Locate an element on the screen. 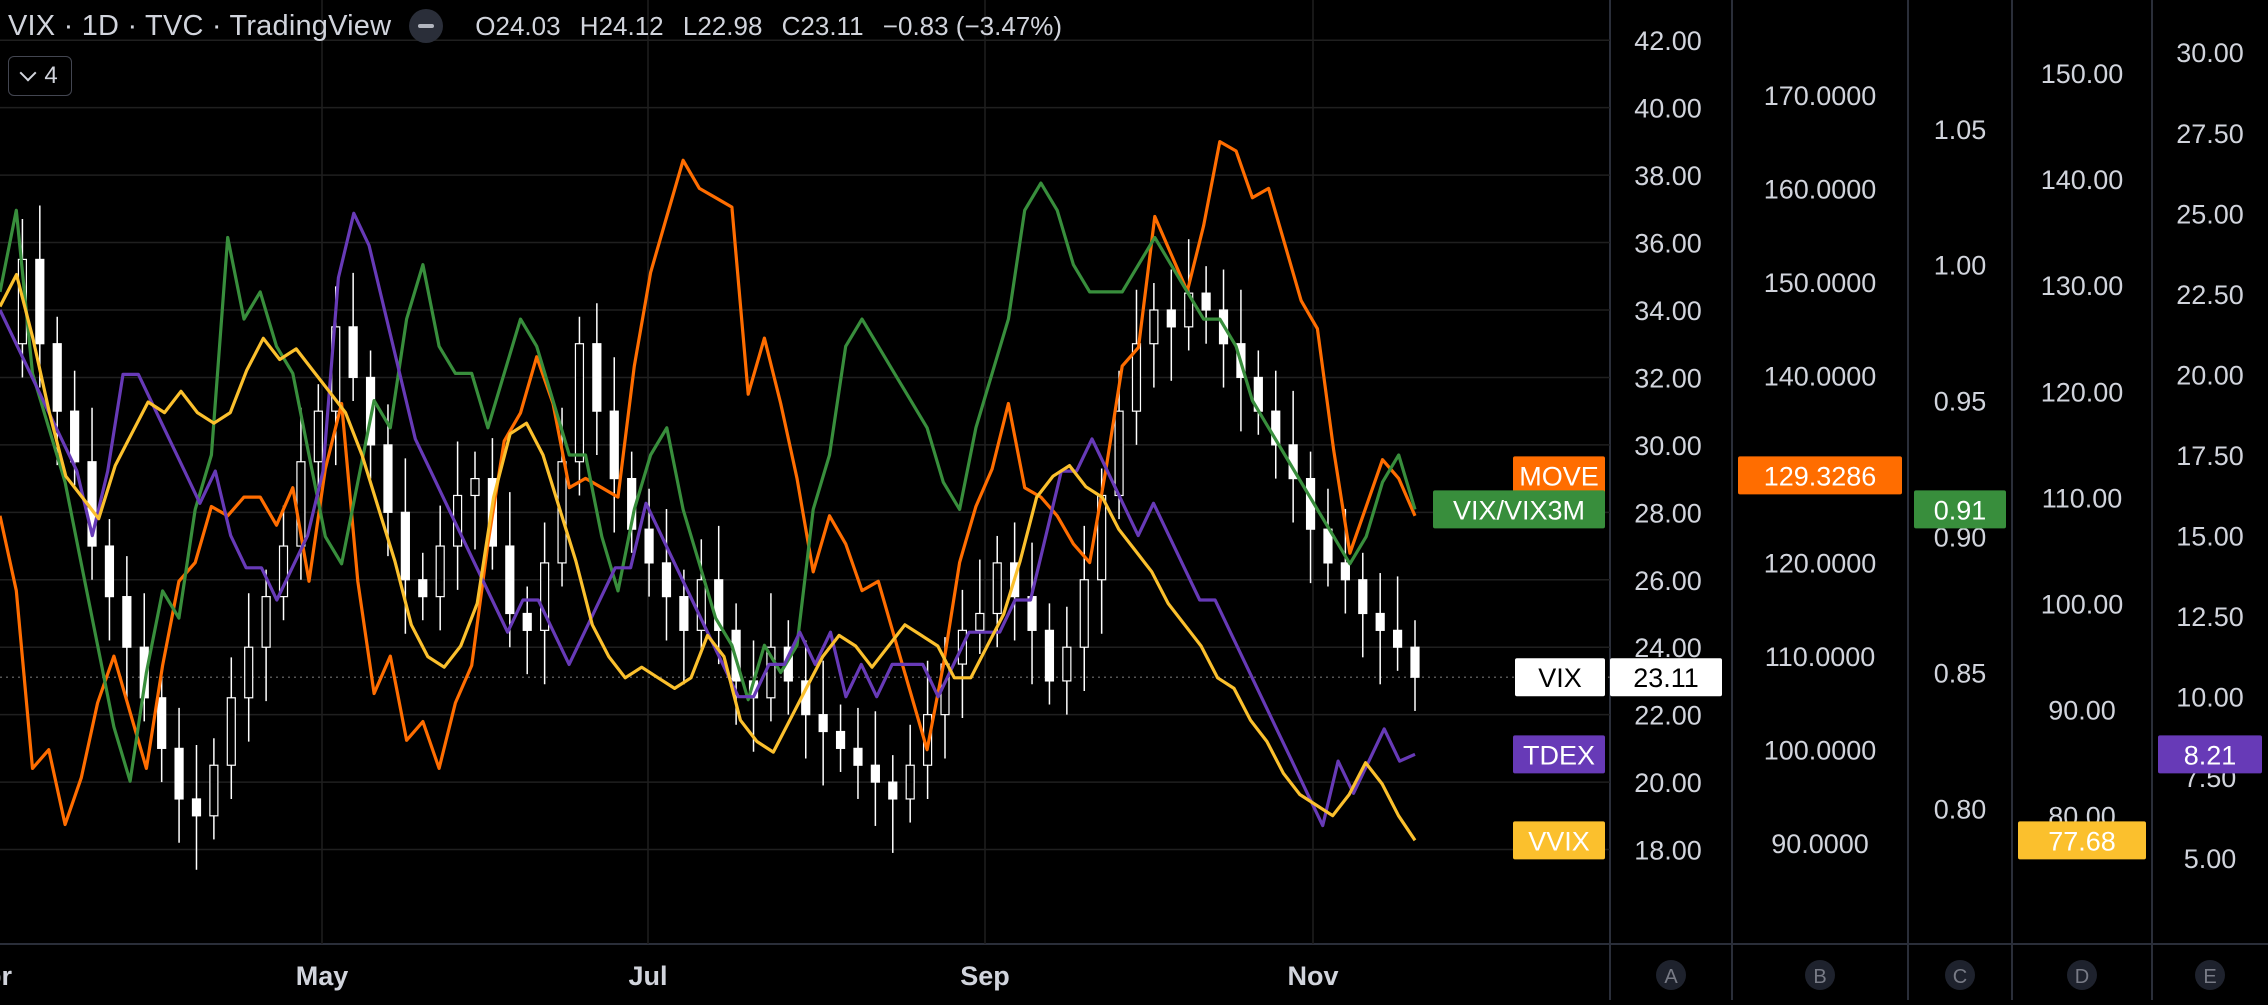 The width and height of the screenshot is (2268, 1005). axis-b-tick: 150.0000 is located at coordinates (1820, 283).